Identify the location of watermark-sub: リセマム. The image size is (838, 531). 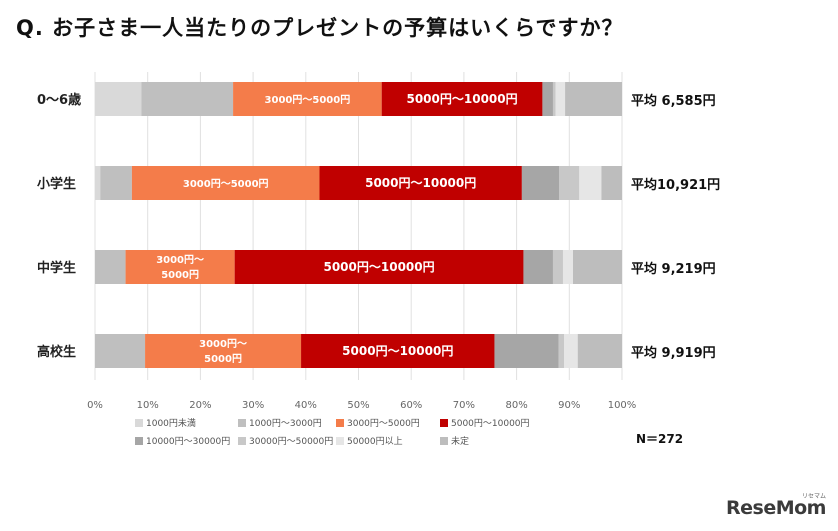
(814, 496).